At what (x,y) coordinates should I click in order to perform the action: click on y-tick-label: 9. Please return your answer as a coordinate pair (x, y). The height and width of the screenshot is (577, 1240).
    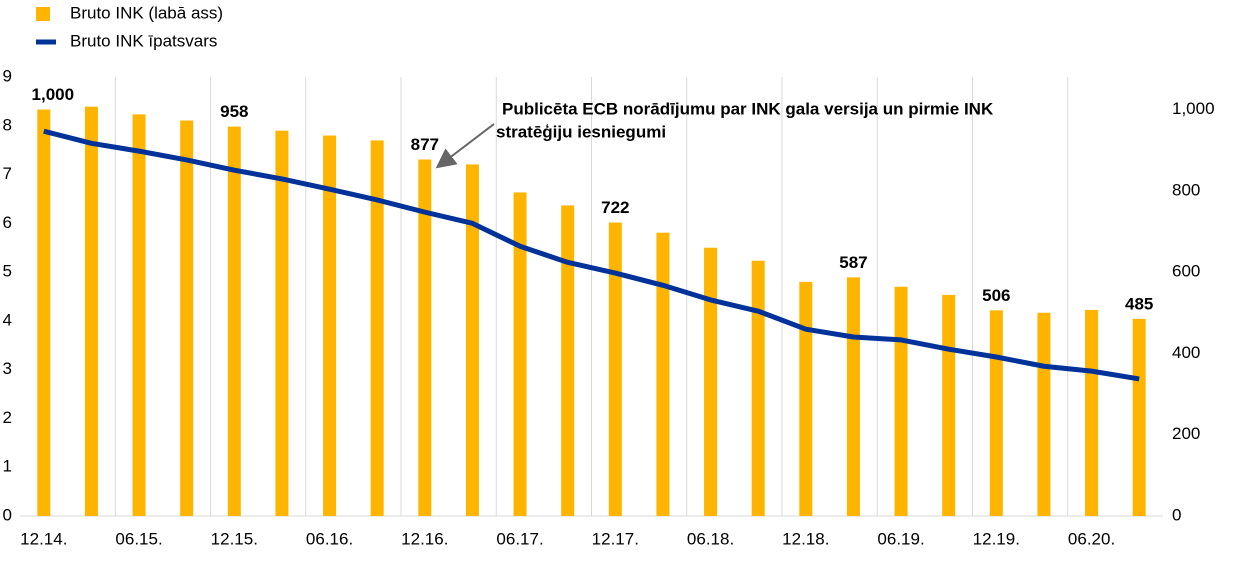
    Looking at the image, I should click on (7, 75).